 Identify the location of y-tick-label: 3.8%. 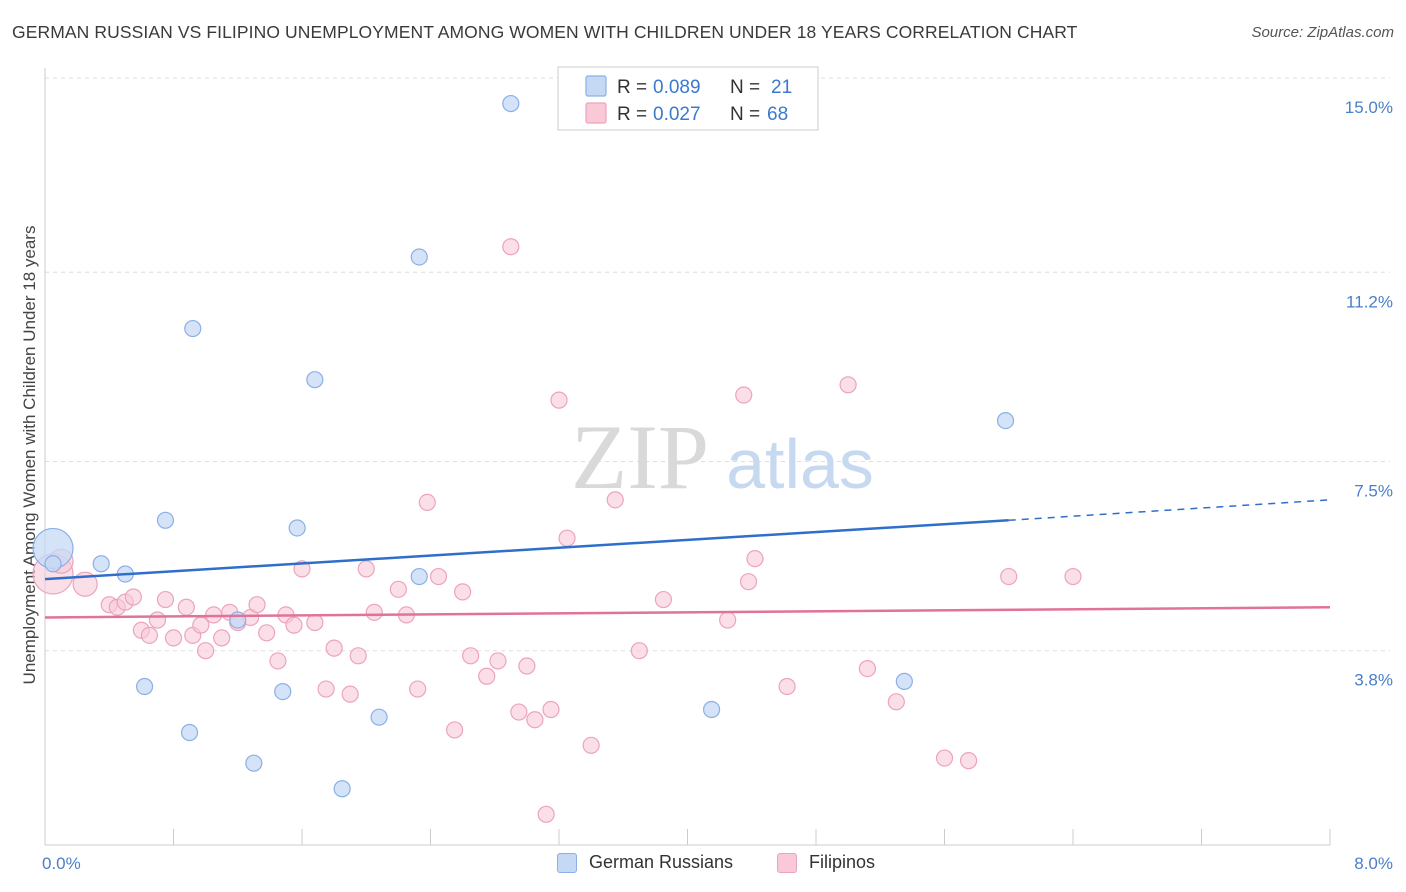
(1373, 680).